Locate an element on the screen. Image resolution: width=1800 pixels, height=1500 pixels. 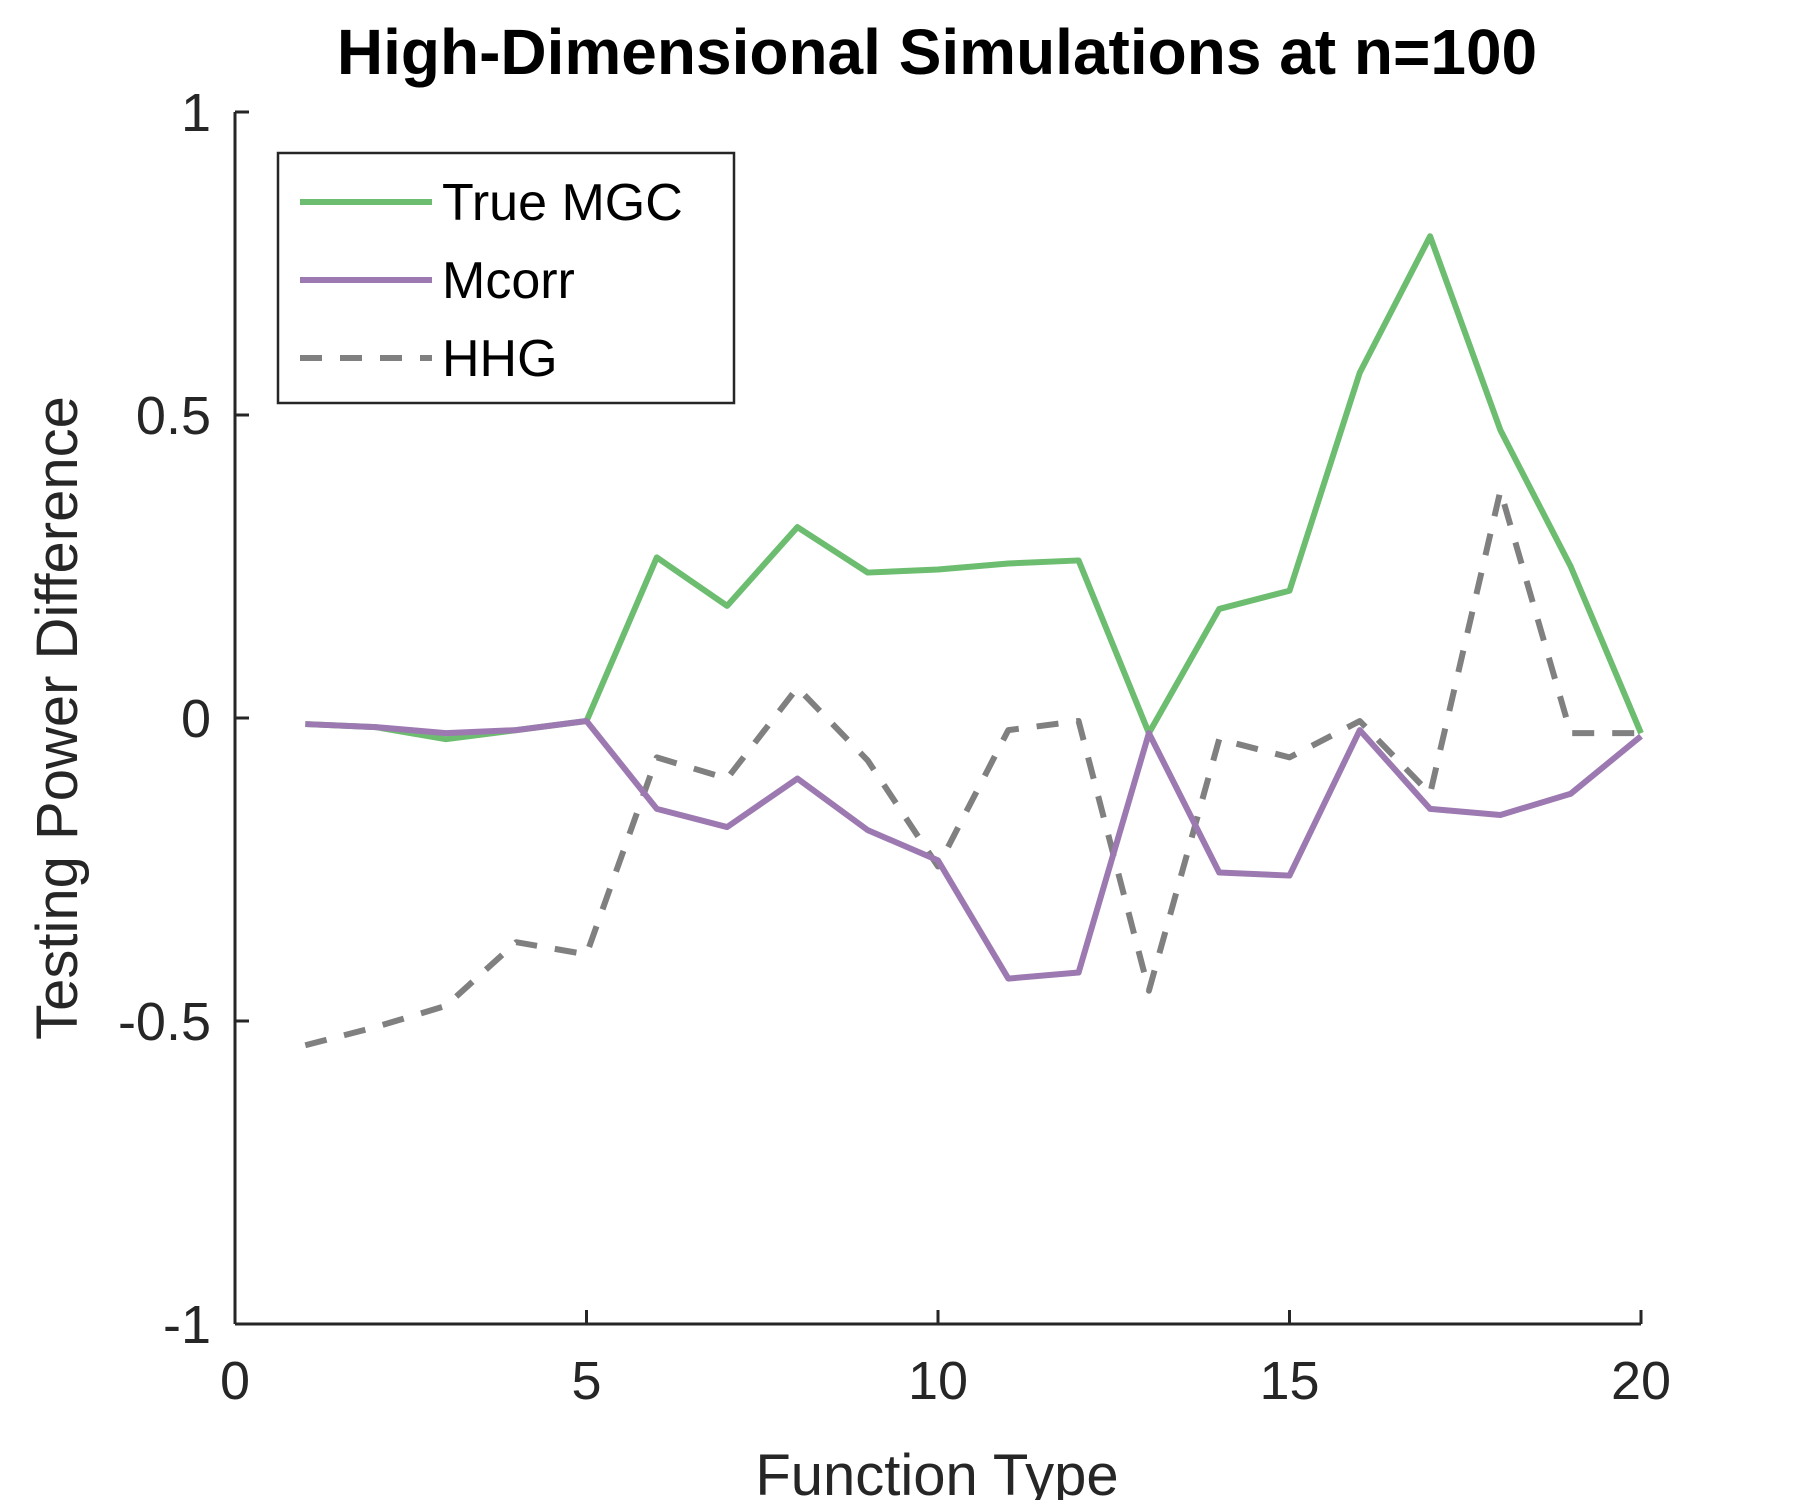
legend-label-true-mgc: True MGC is located at coordinates (562, 203).